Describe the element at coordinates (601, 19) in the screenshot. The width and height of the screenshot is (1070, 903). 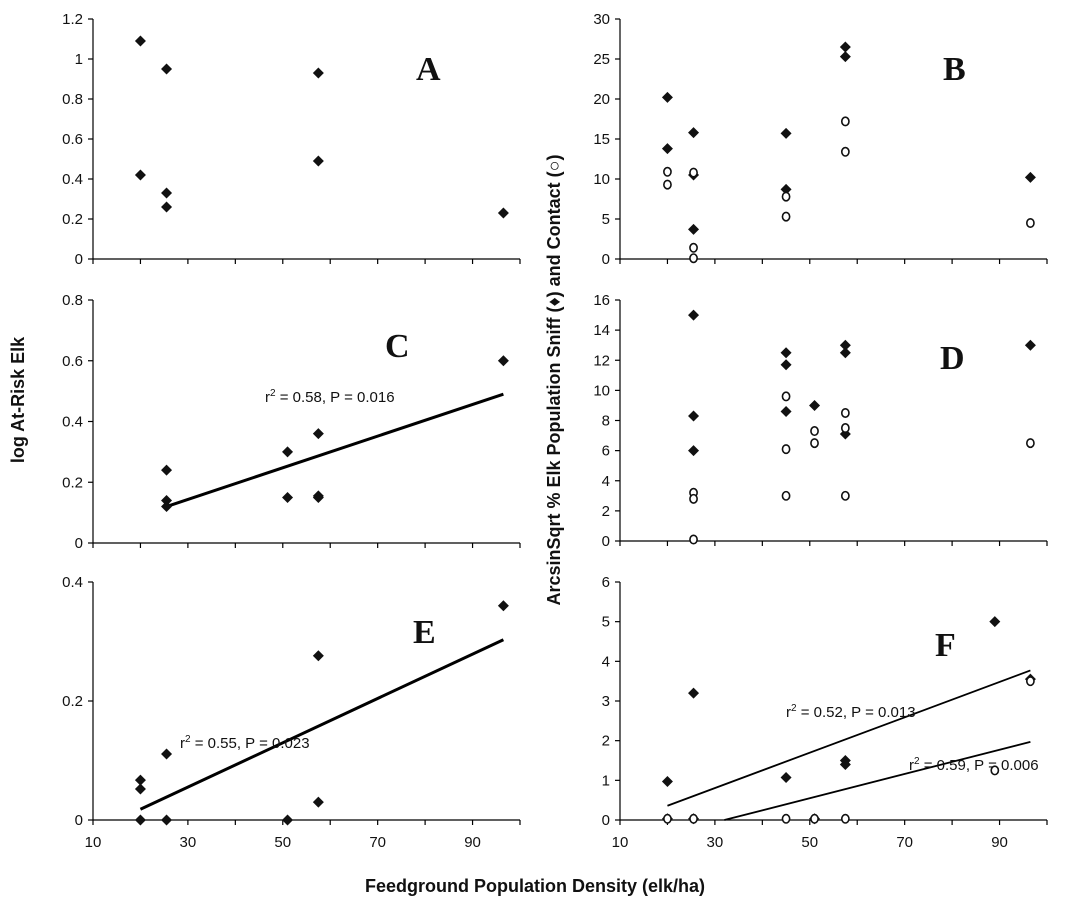
I see `y-tick-label: 30` at that location.